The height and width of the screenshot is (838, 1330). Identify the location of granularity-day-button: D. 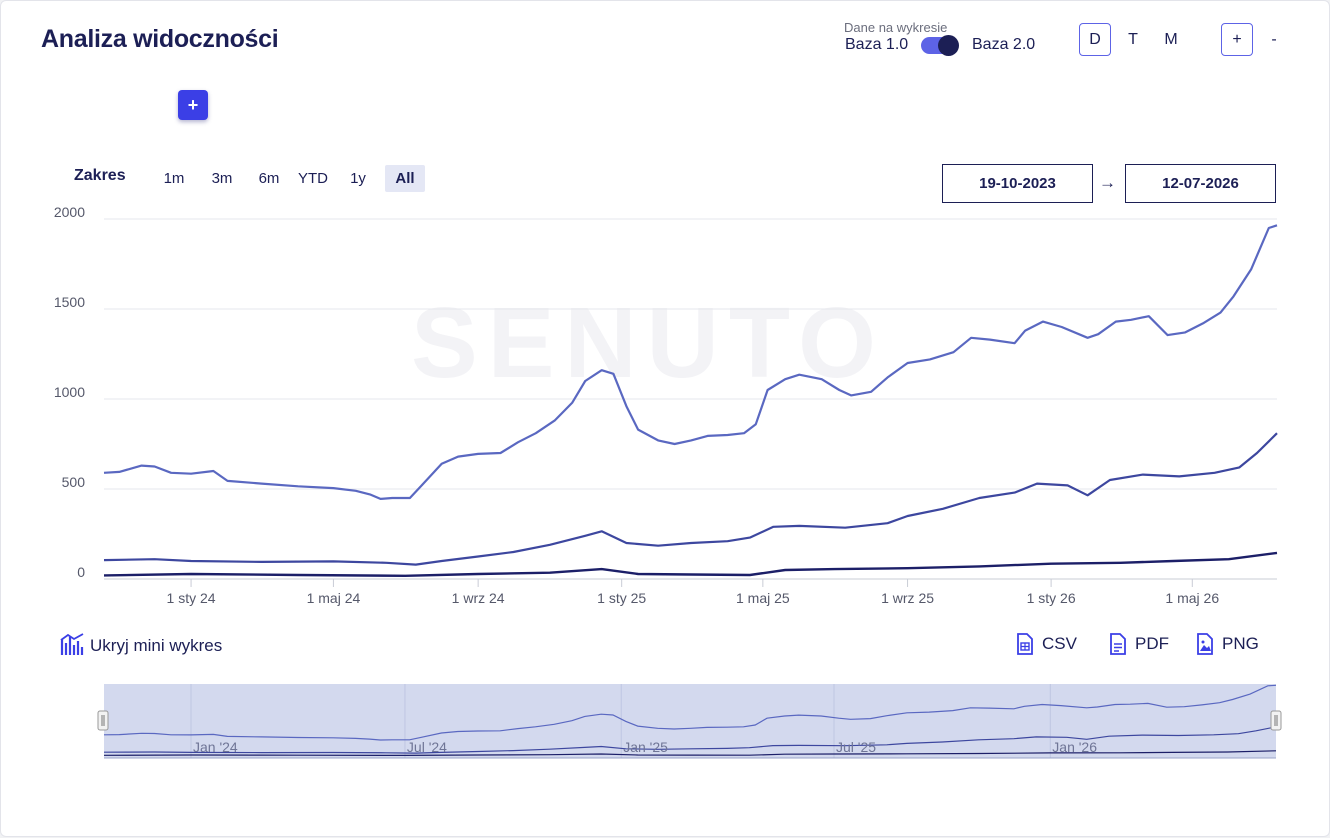
(1095, 39).